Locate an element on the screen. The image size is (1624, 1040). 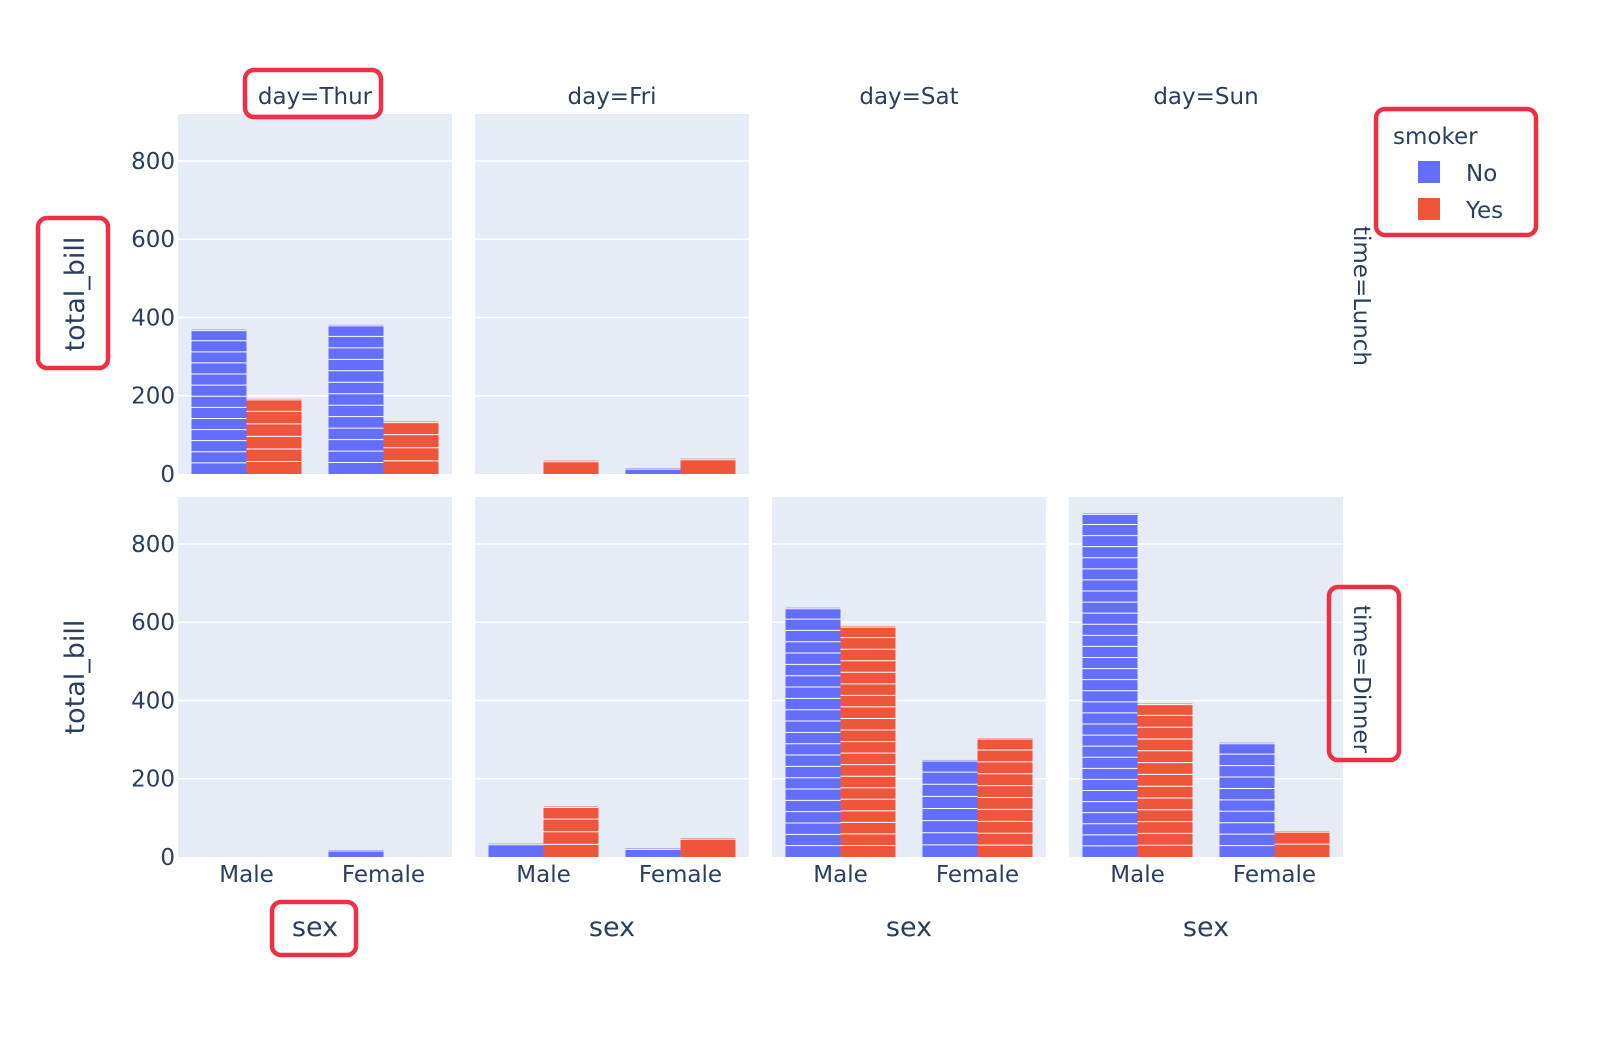
facet-col-label: day=Sun is located at coordinates (1205, 97).